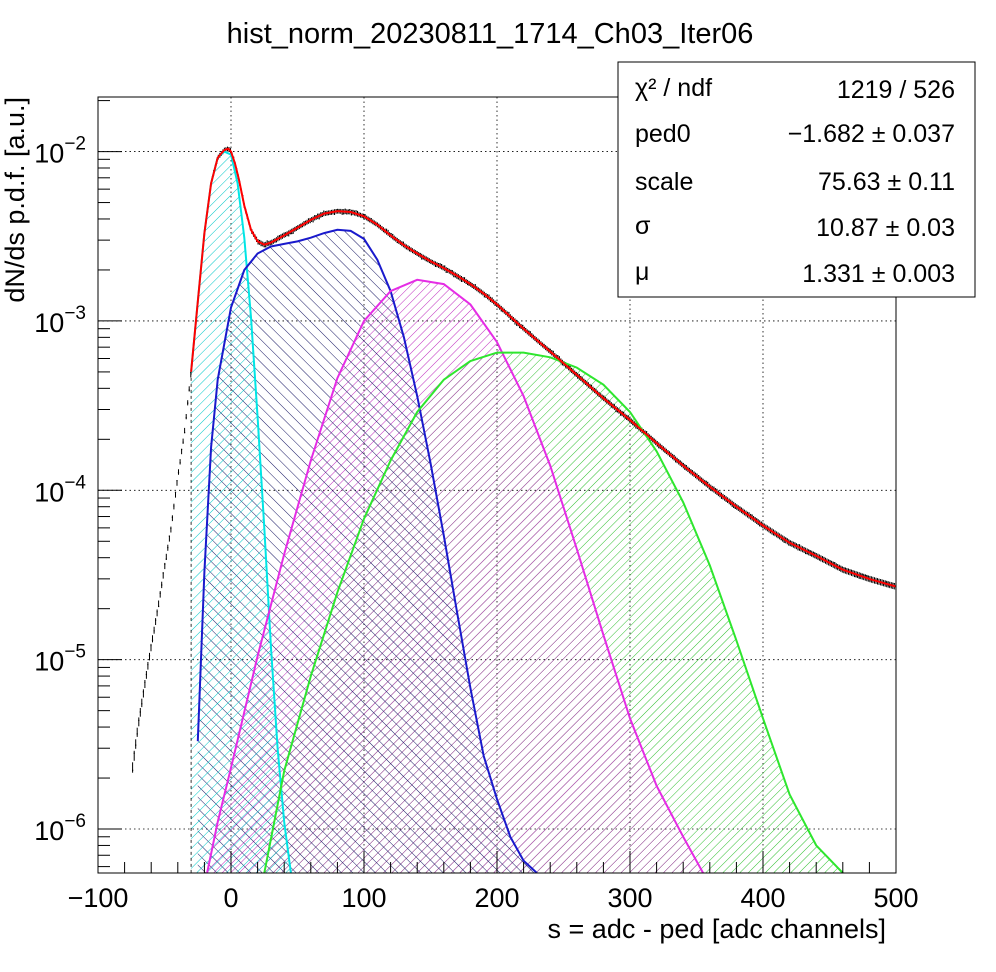 The image size is (996, 972). What do you see at coordinates (230, 898) in the screenshot?
I see `x-tick-label: 0` at bounding box center [230, 898].